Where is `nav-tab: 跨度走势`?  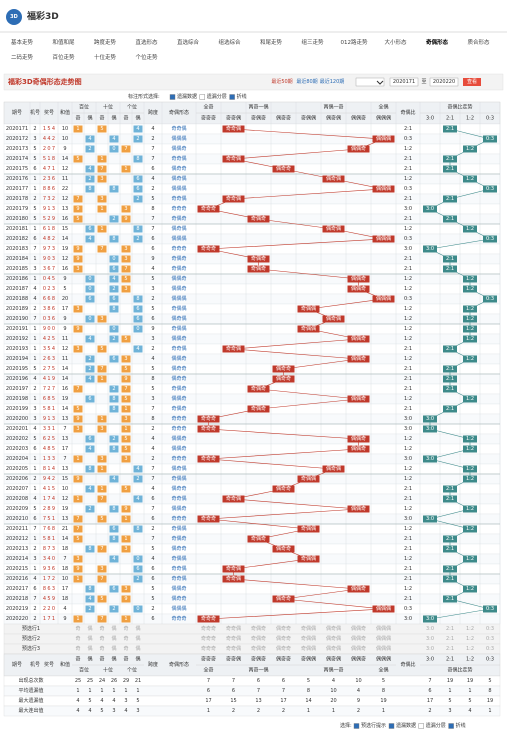
nav-tab: 跨度走势 is located at coordinates (105, 42).